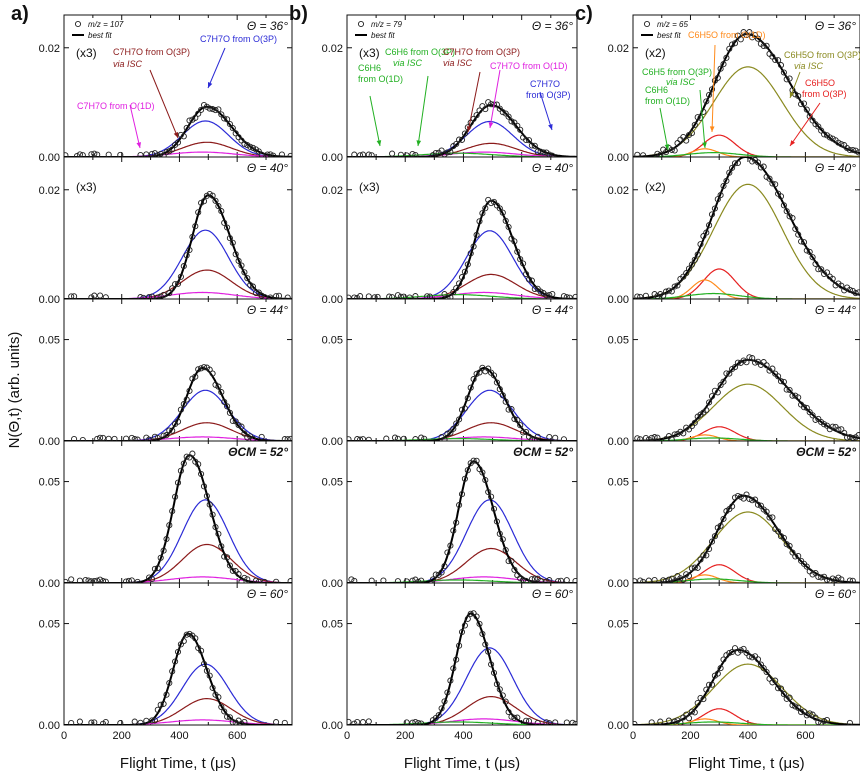  I want to click on subplot: 0.00 0.05 Θ = 60°, so click(734, 657).